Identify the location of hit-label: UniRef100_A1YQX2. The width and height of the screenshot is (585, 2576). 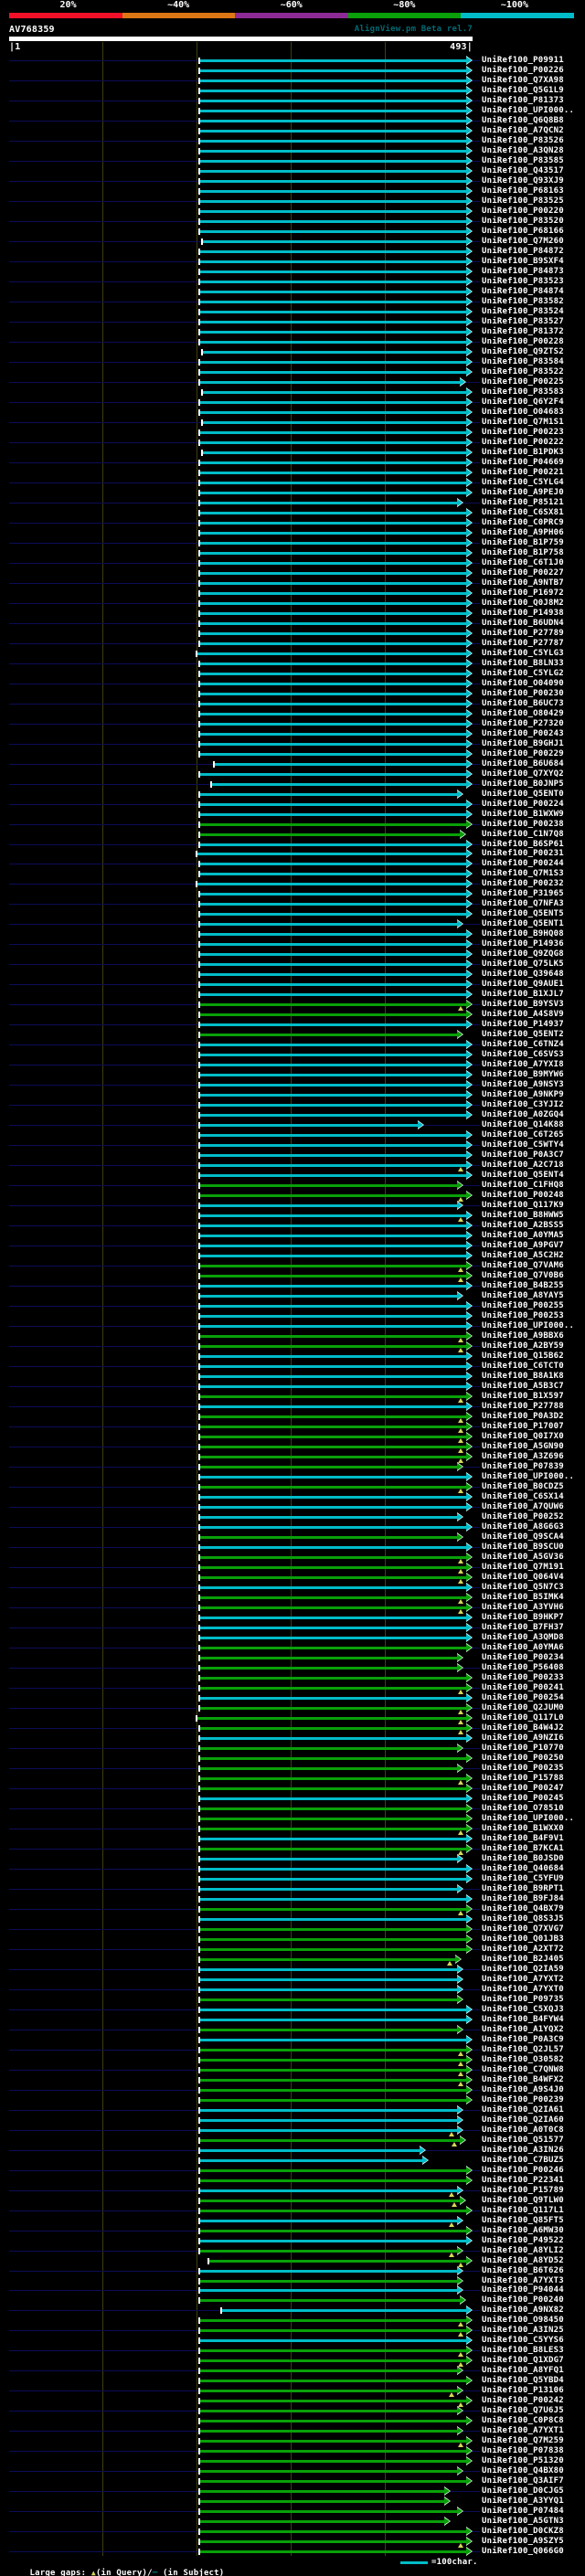
(523, 2029).